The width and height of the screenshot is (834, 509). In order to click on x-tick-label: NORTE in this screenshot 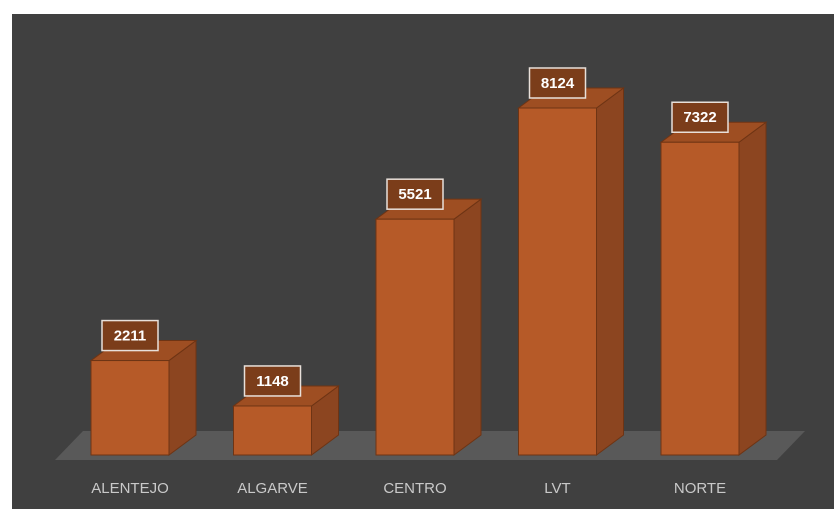, I will do `click(700, 488)`.